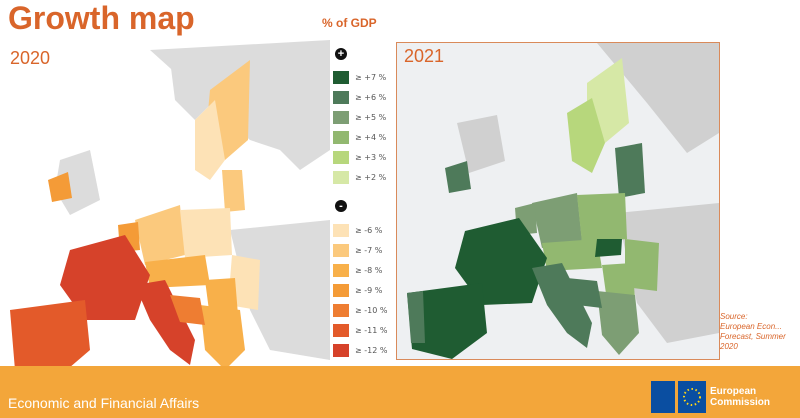 This screenshot has width=800, height=418. I want to click on legend-positive-label: ≥ +3 %, so click(371, 157).